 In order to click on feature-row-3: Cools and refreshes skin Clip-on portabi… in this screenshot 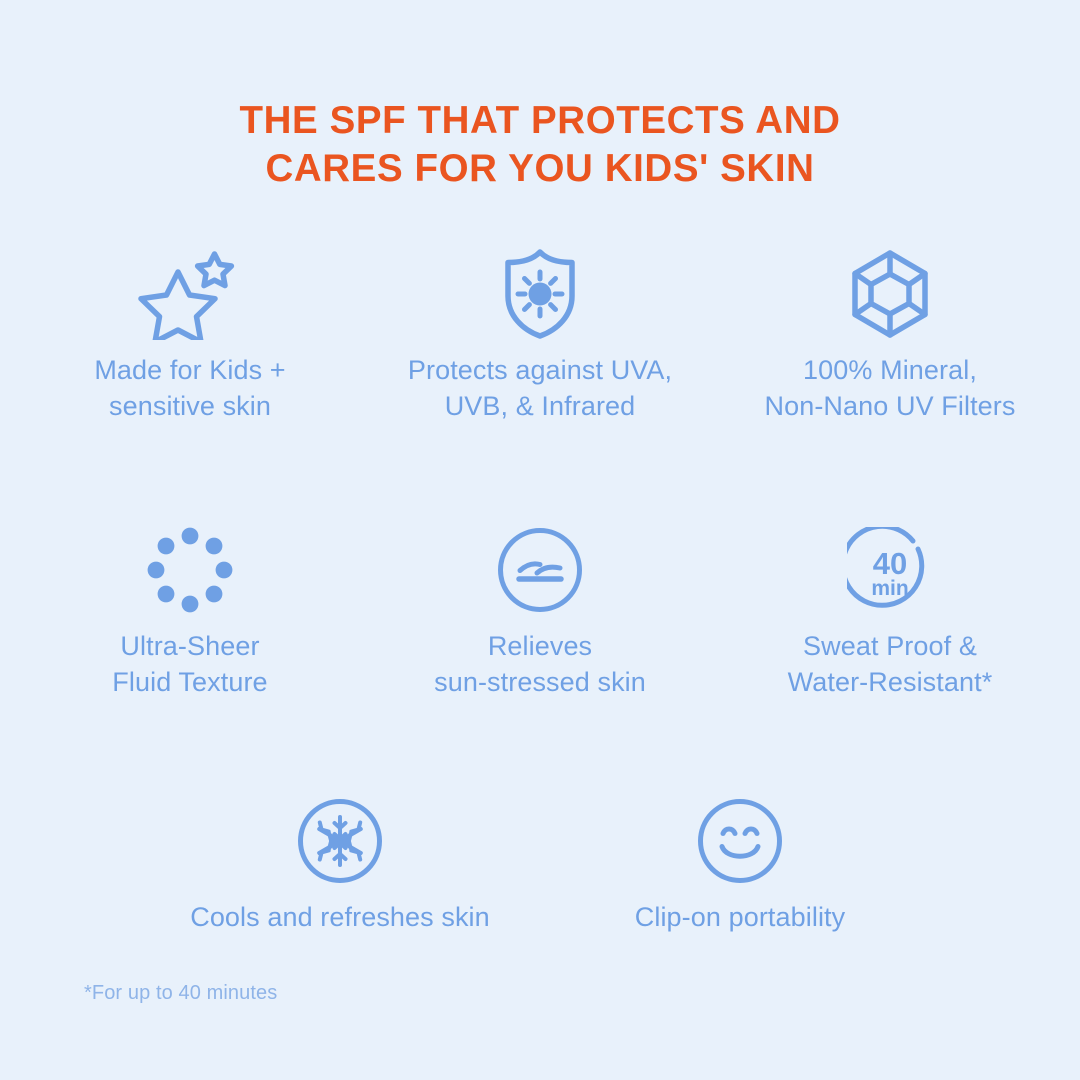, I will do `click(540, 865)`.